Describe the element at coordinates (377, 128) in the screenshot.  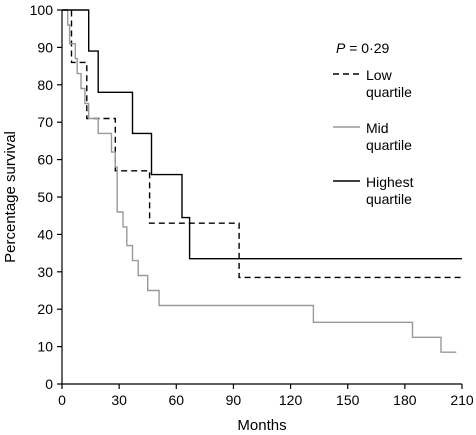
I see `legend-label-mid-quartile: Mid` at that location.